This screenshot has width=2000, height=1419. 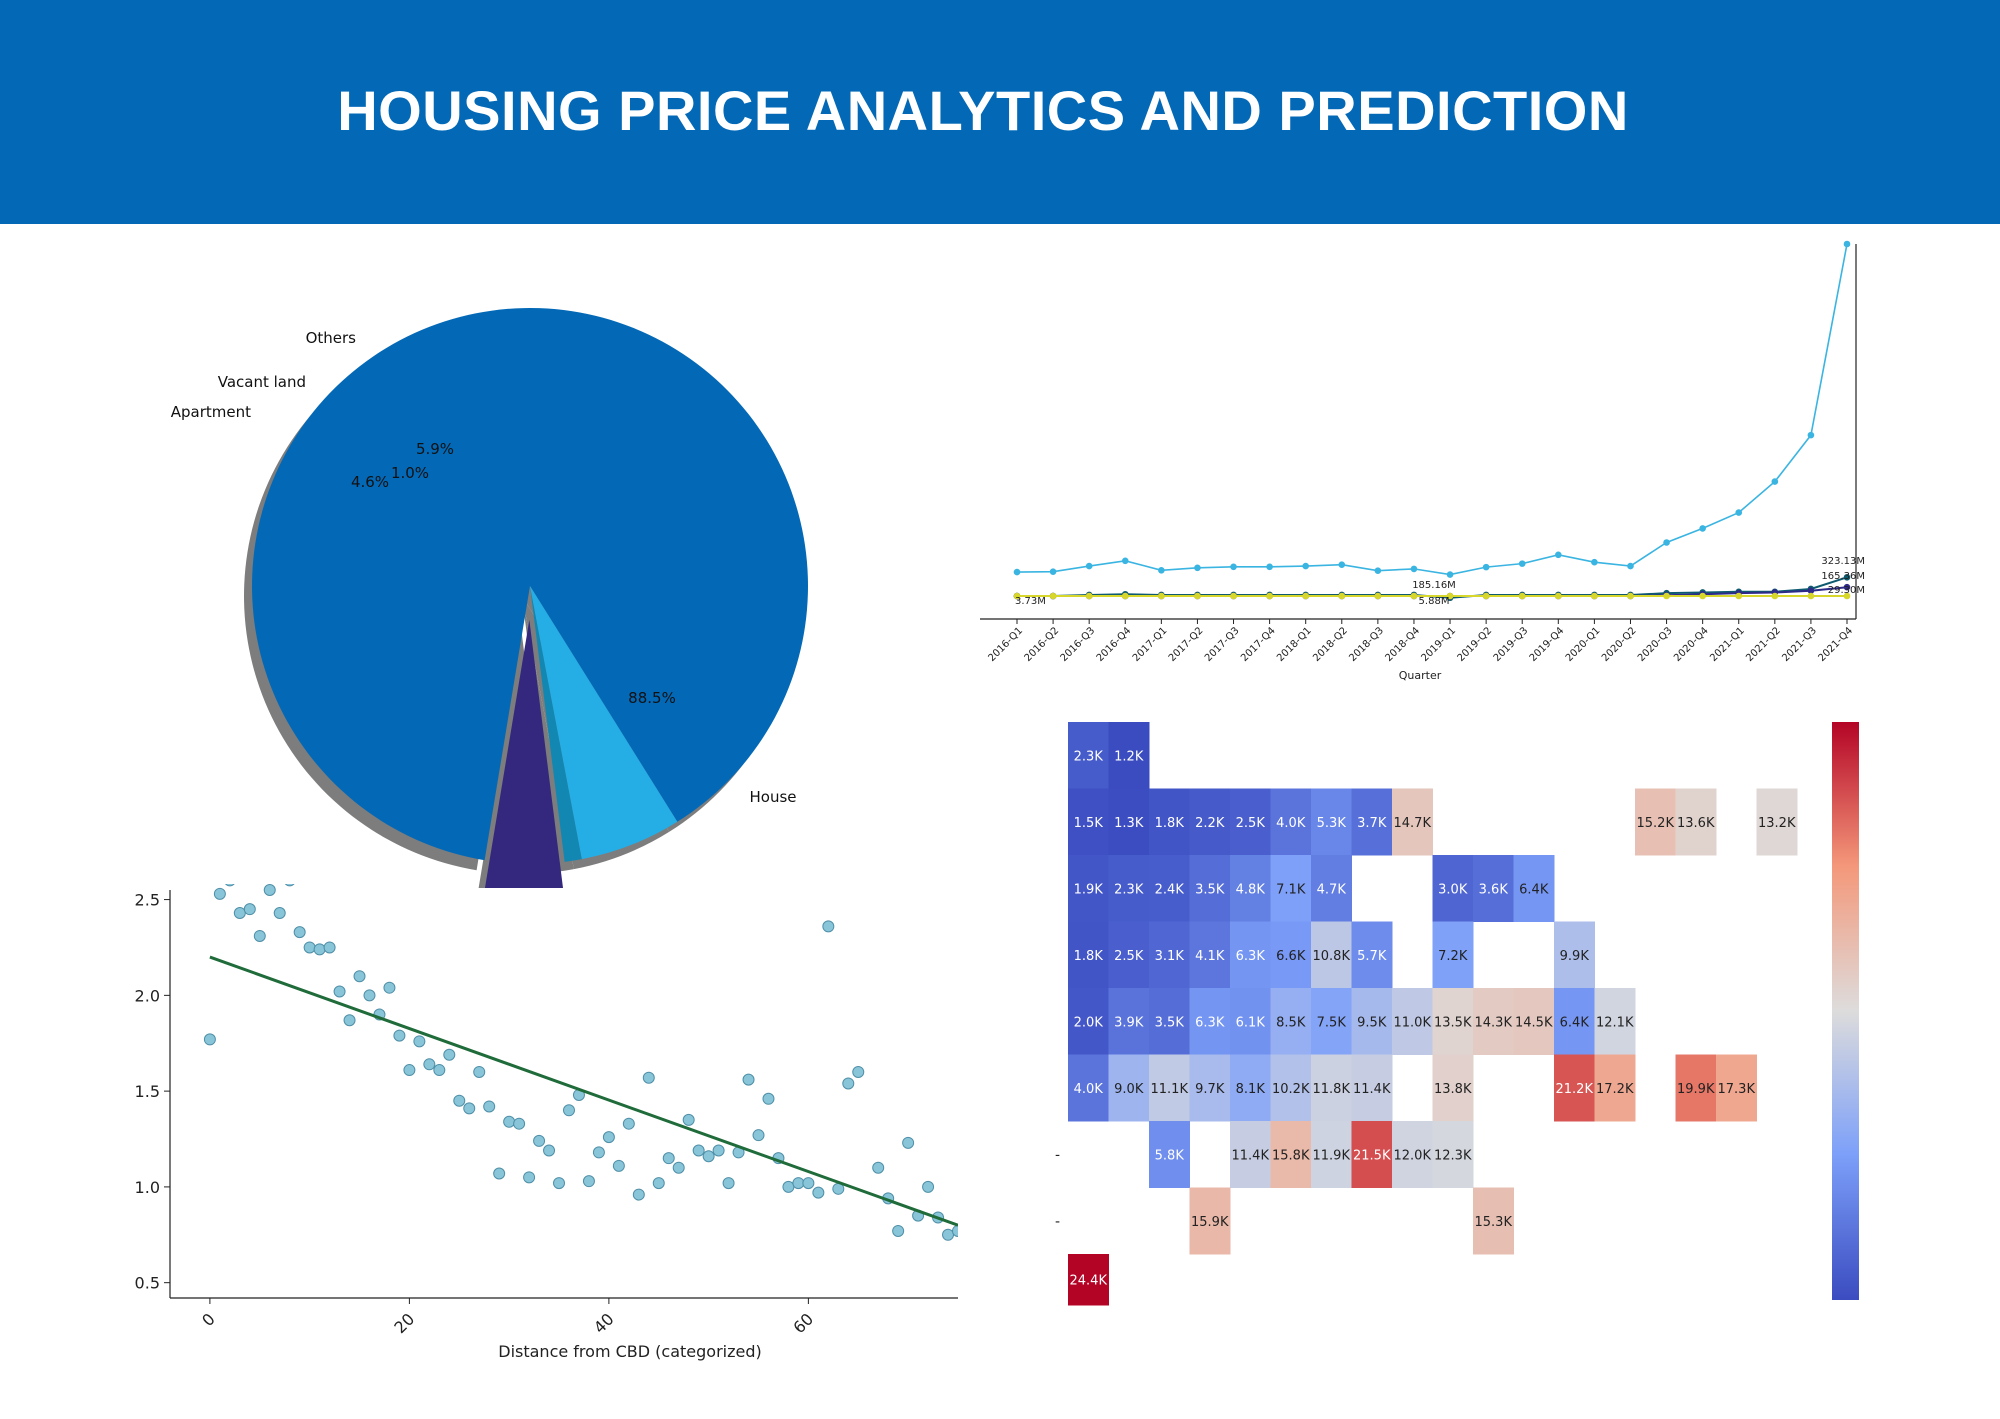 What do you see at coordinates (1291, 1089) in the screenshot?
I see `heatmap-cell-label: 10.2K` at bounding box center [1291, 1089].